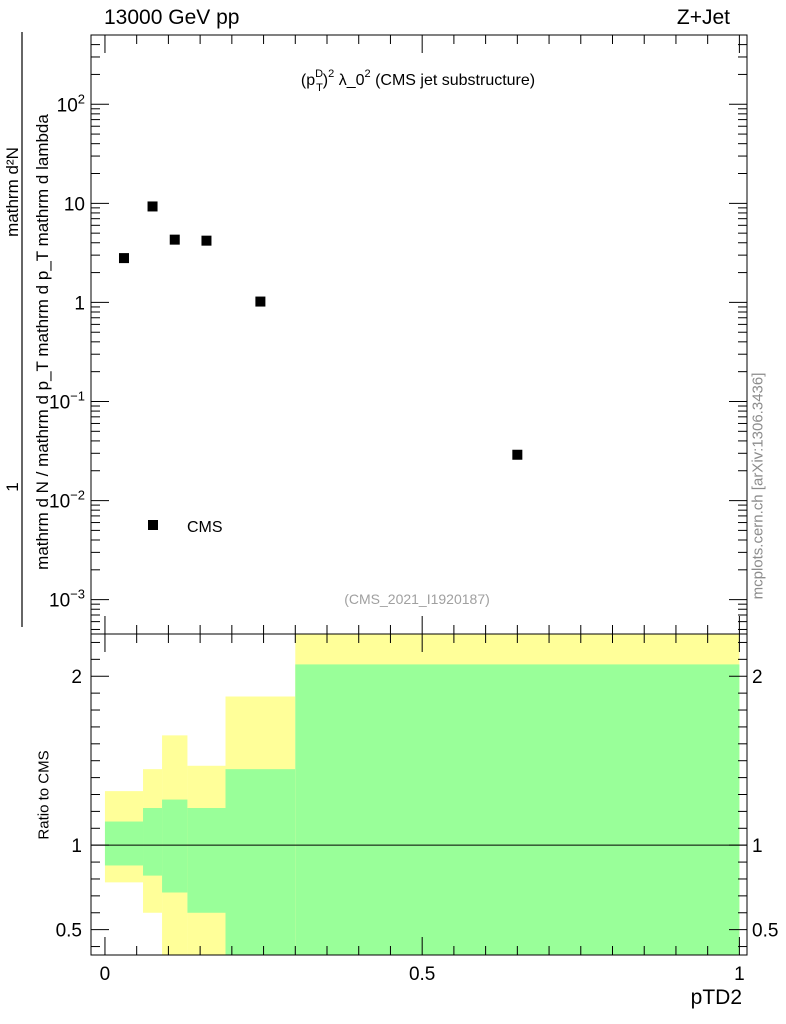  I want to click on y-tick-label: 10⁻³, so click(67, 599).